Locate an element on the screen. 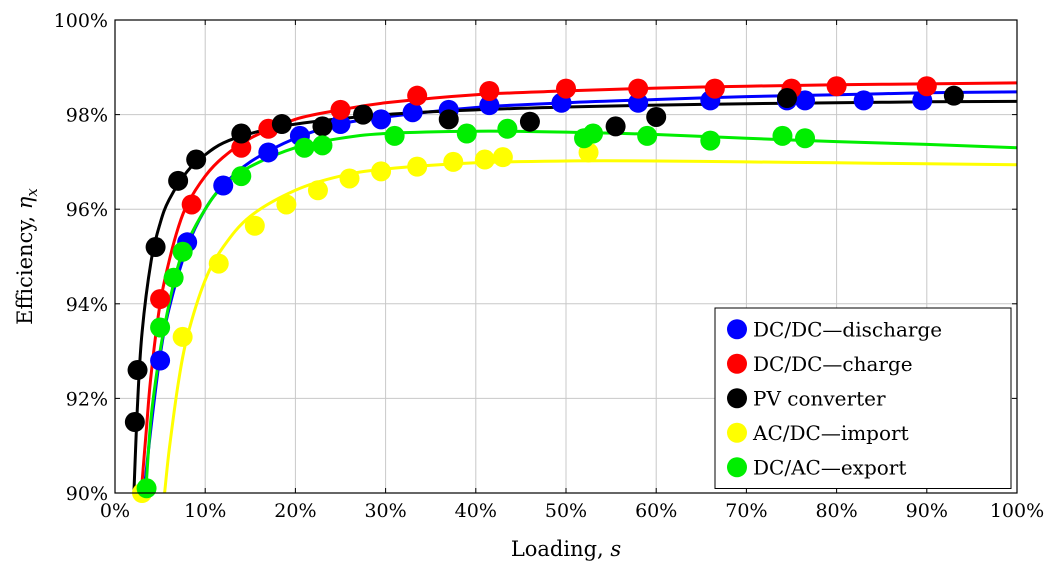  y-tick-label: 100% is located at coordinates (81, 21).